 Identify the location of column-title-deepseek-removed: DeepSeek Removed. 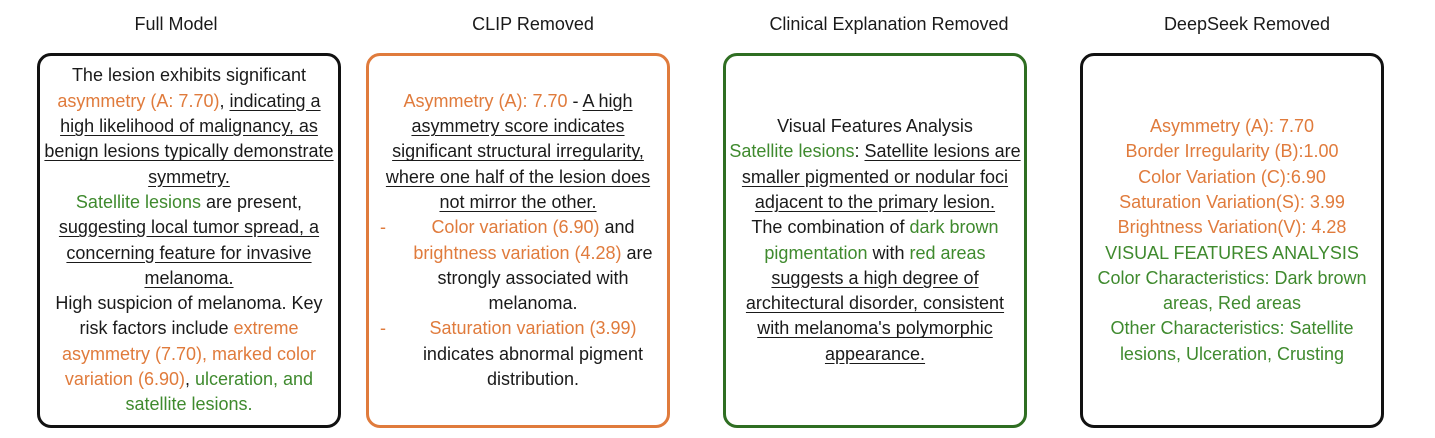
(1247, 24).